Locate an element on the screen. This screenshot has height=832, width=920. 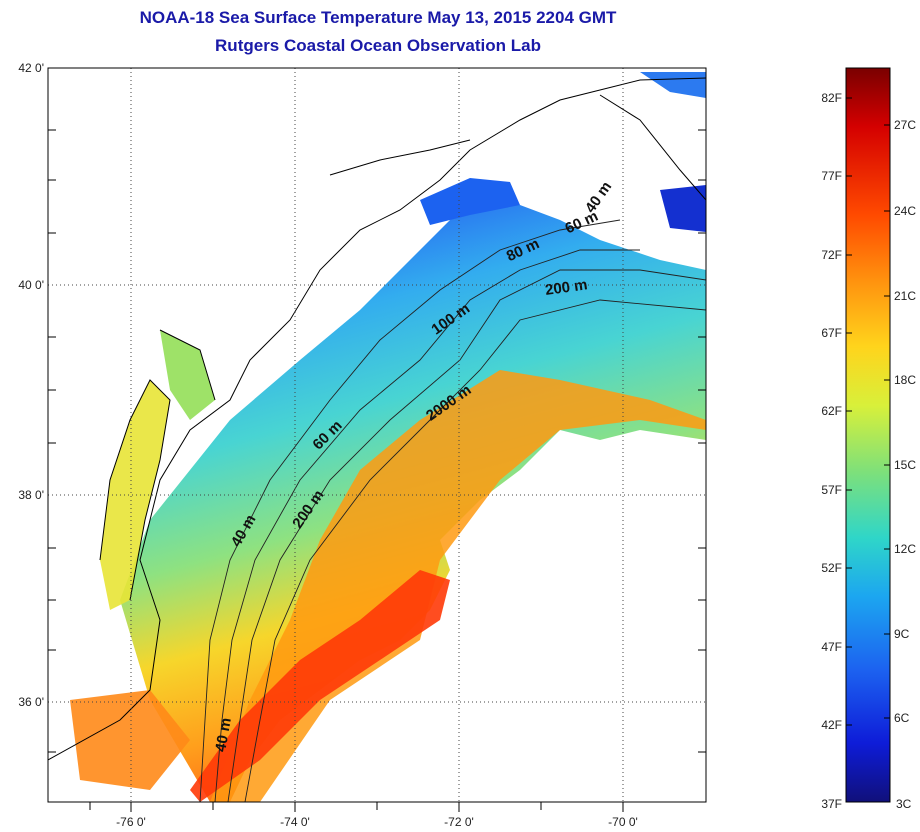
lon-label: -76 0' is located at coordinates (131, 822).